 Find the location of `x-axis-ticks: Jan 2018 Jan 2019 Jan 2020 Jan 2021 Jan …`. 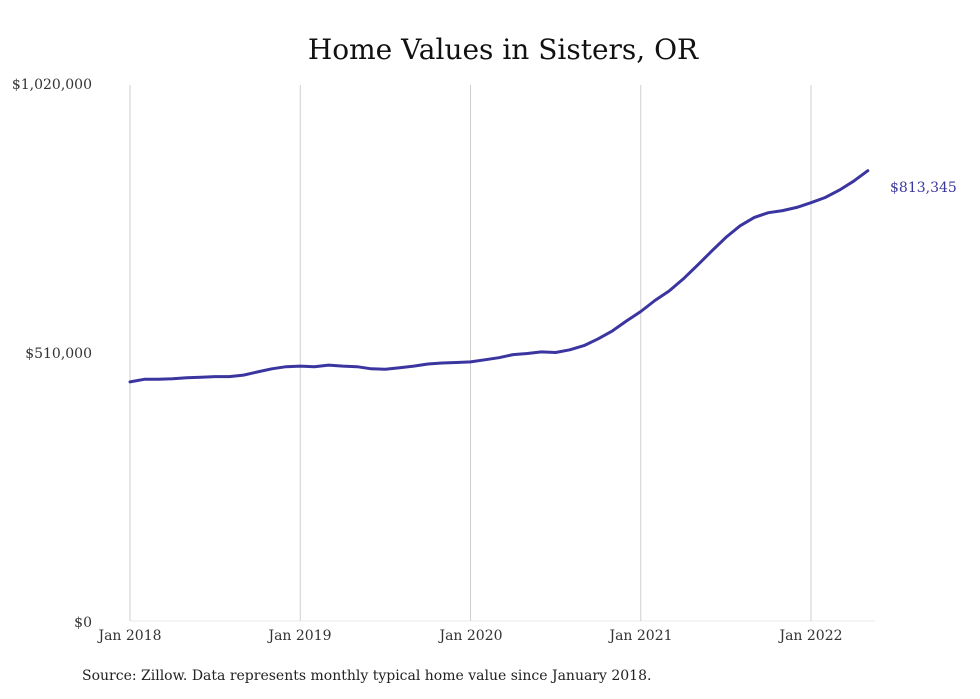

x-axis-ticks: Jan 2018 Jan 2019 Jan 2020 Jan 2021 Jan … is located at coordinates (469, 636).